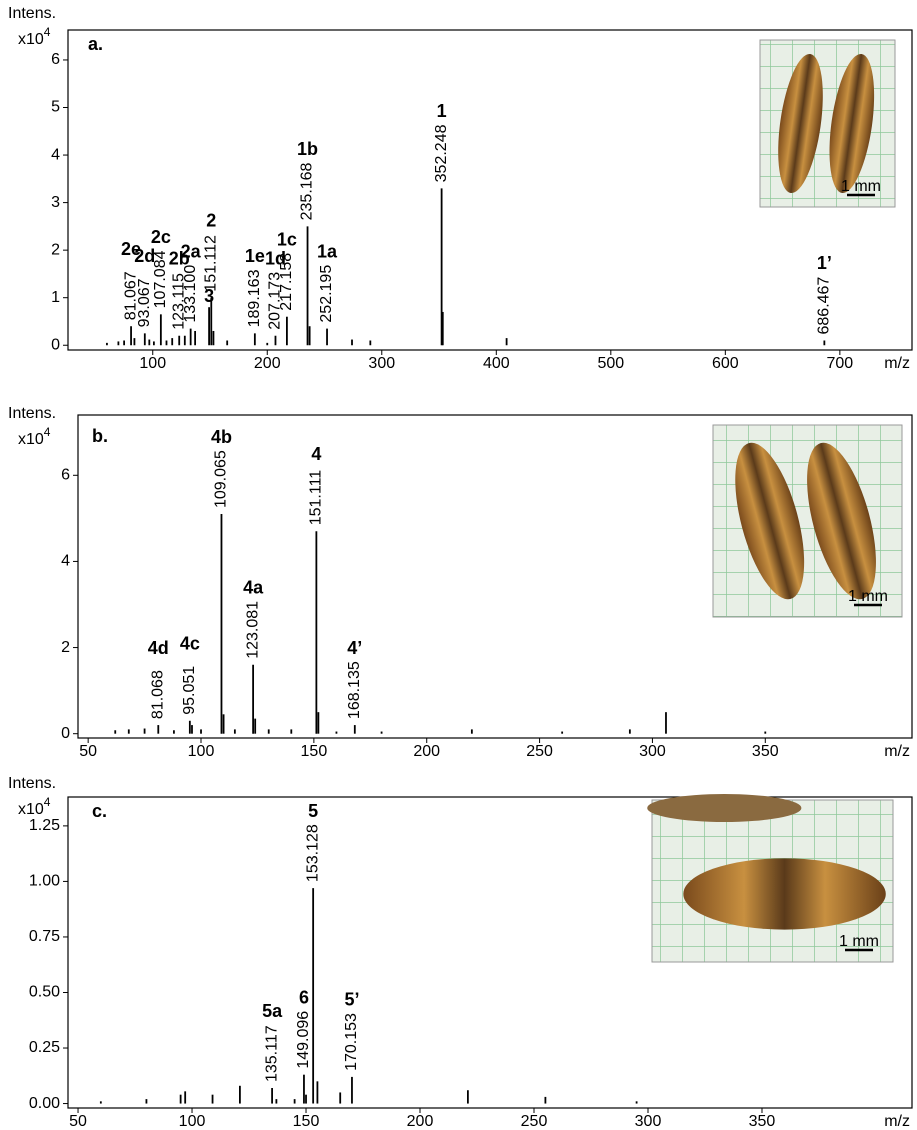  What do you see at coordinates (304, 997) in the screenshot?
I see `peak-name: 6` at bounding box center [304, 997].